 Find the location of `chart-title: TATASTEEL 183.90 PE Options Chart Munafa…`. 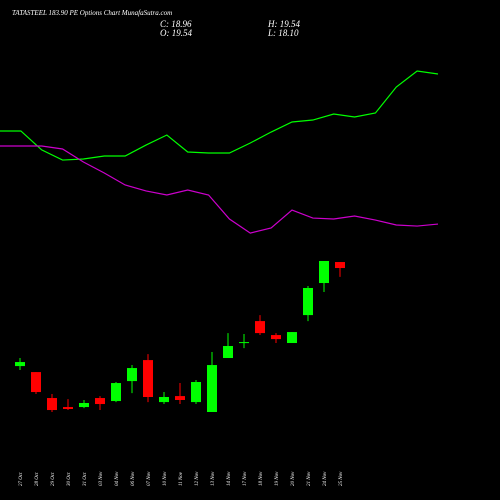

chart-title: TATASTEEL 183.90 PE Options Chart Munafa… is located at coordinates (92, 13).